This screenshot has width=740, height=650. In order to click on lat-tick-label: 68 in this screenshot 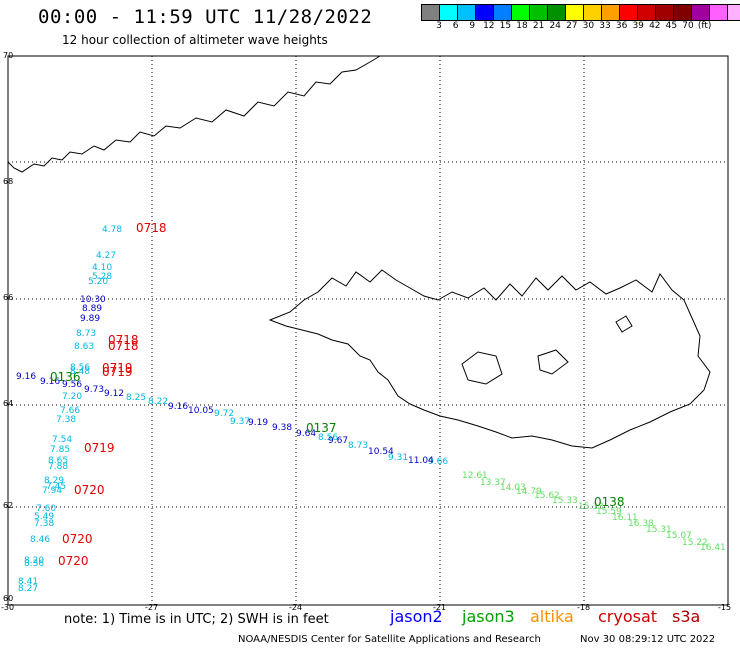, I will do `click(8, 181)`.